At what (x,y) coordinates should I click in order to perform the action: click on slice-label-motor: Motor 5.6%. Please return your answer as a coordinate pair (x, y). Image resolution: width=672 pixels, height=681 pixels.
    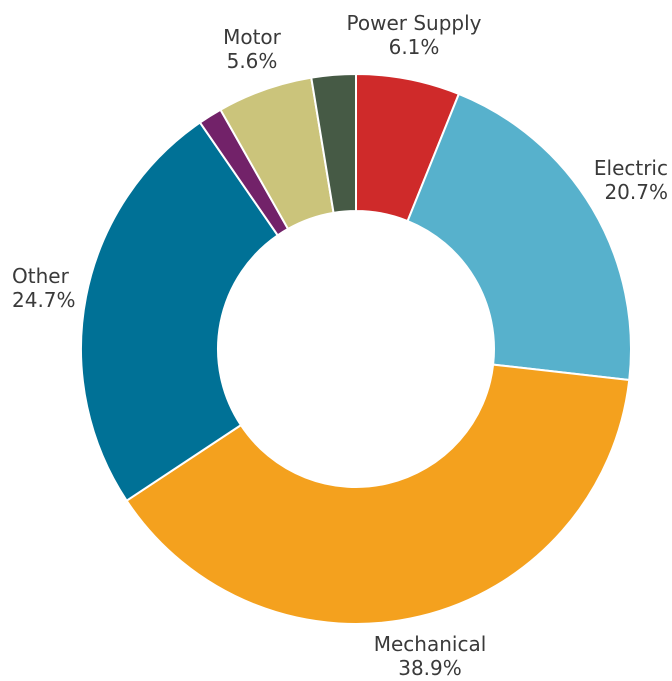
    Looking at the image, I should click on (252, 49).